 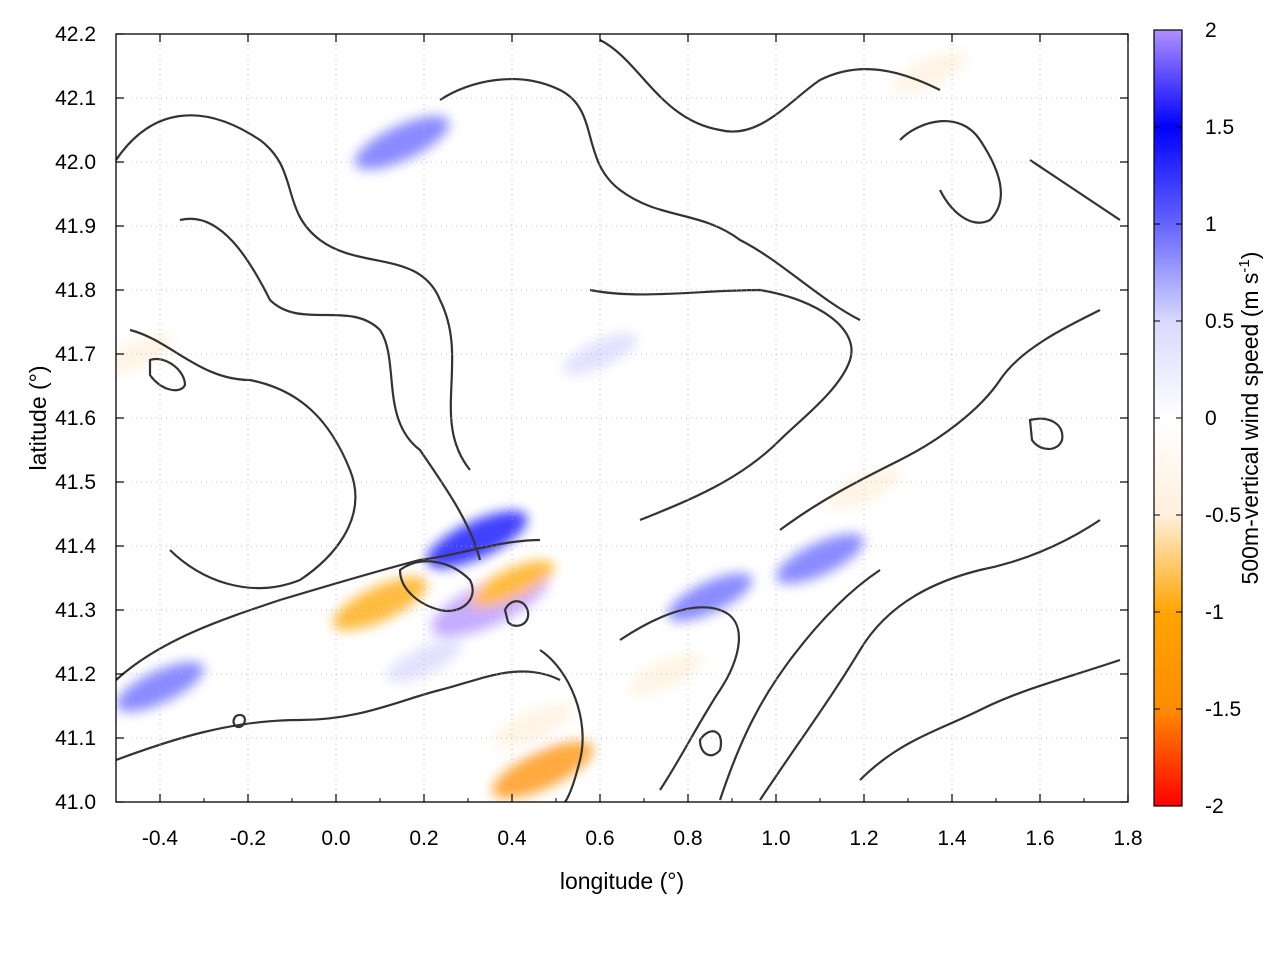 What do you see at coordinates (1214, 806) in the screenshot?
I see `colorbar-tick-label: -2` at bounding box center [1214, 806].